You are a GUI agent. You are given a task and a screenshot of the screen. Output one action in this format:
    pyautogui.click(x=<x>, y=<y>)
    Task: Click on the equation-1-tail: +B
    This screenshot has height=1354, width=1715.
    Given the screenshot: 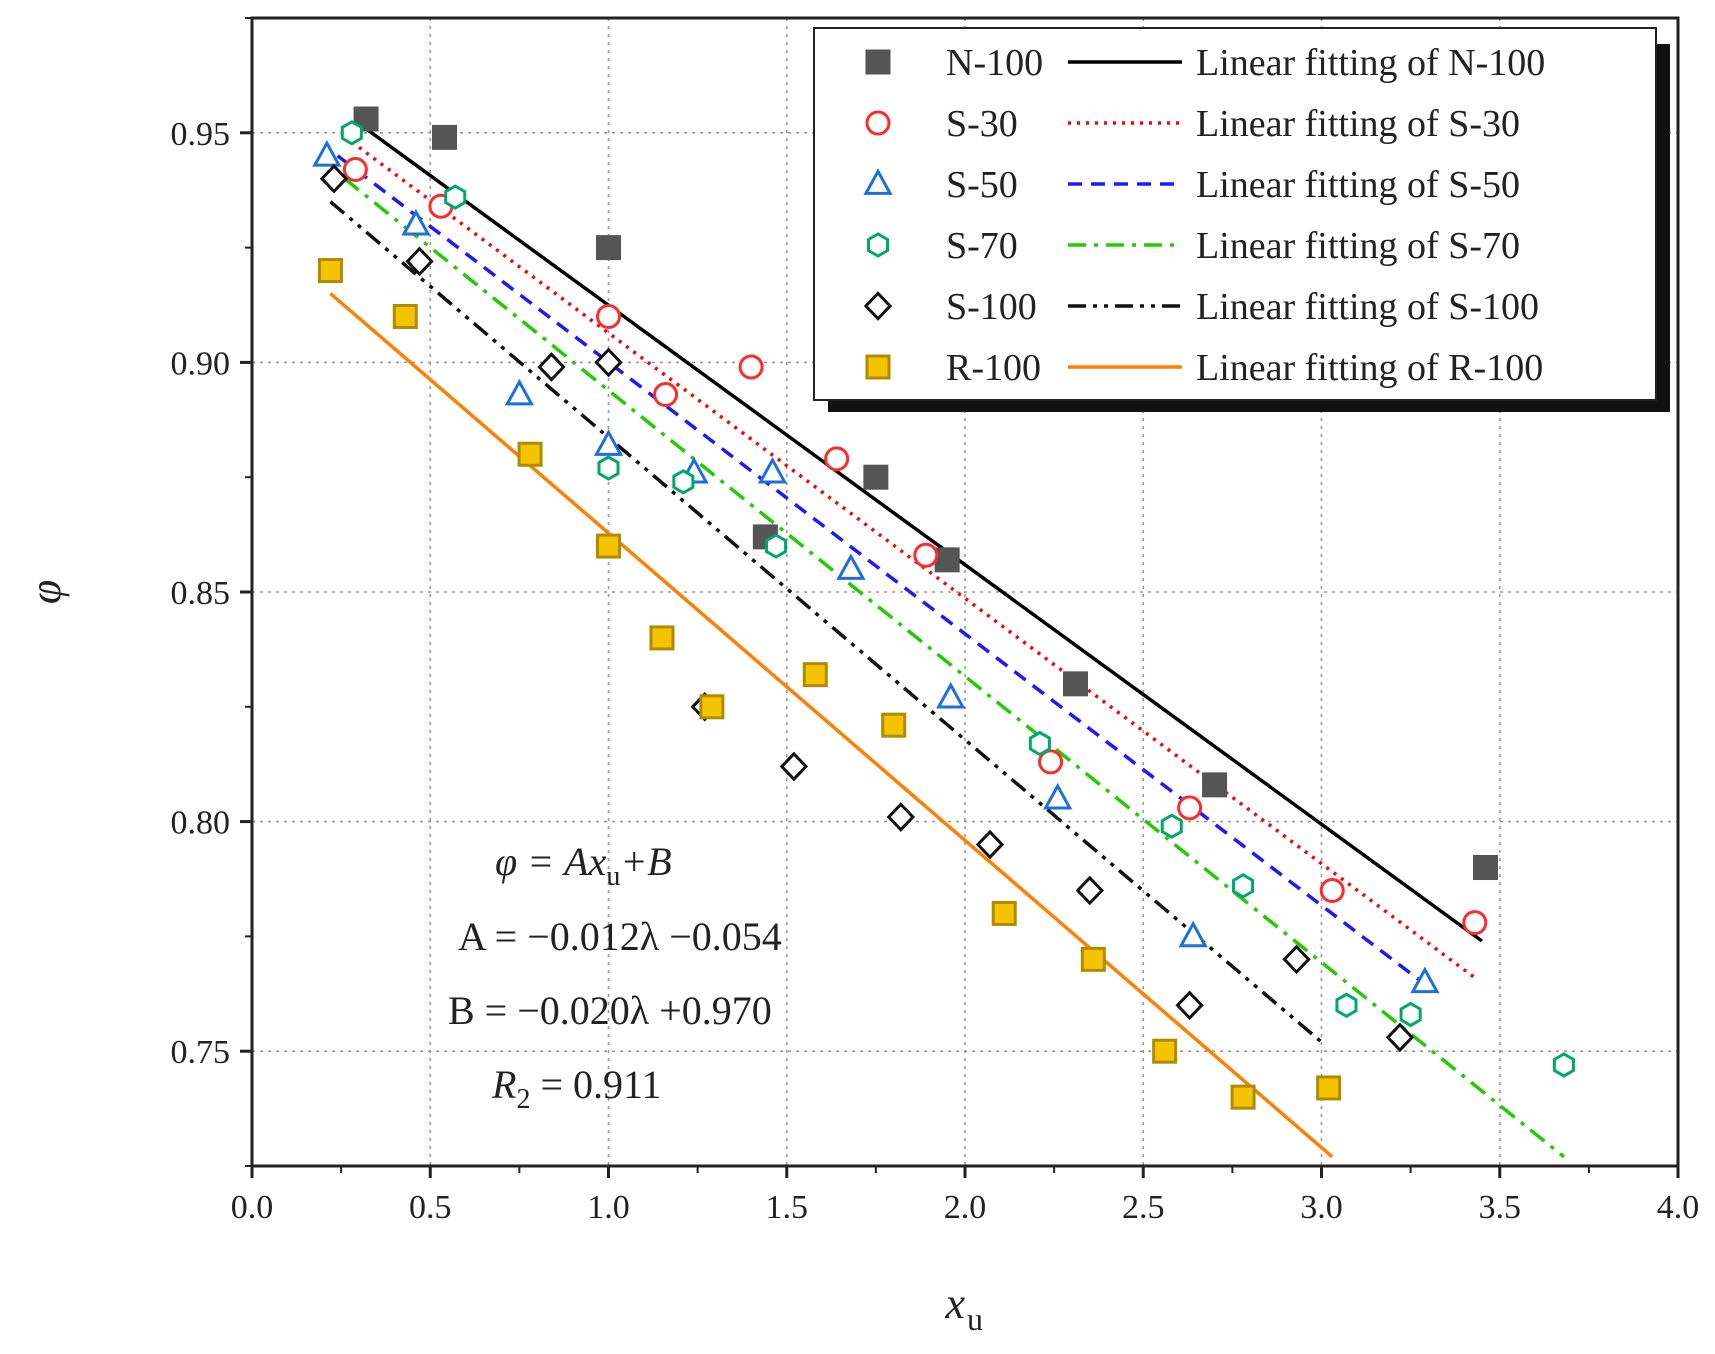 What is the action you would take?
    pyautogui.click(x=645, y=861)
    